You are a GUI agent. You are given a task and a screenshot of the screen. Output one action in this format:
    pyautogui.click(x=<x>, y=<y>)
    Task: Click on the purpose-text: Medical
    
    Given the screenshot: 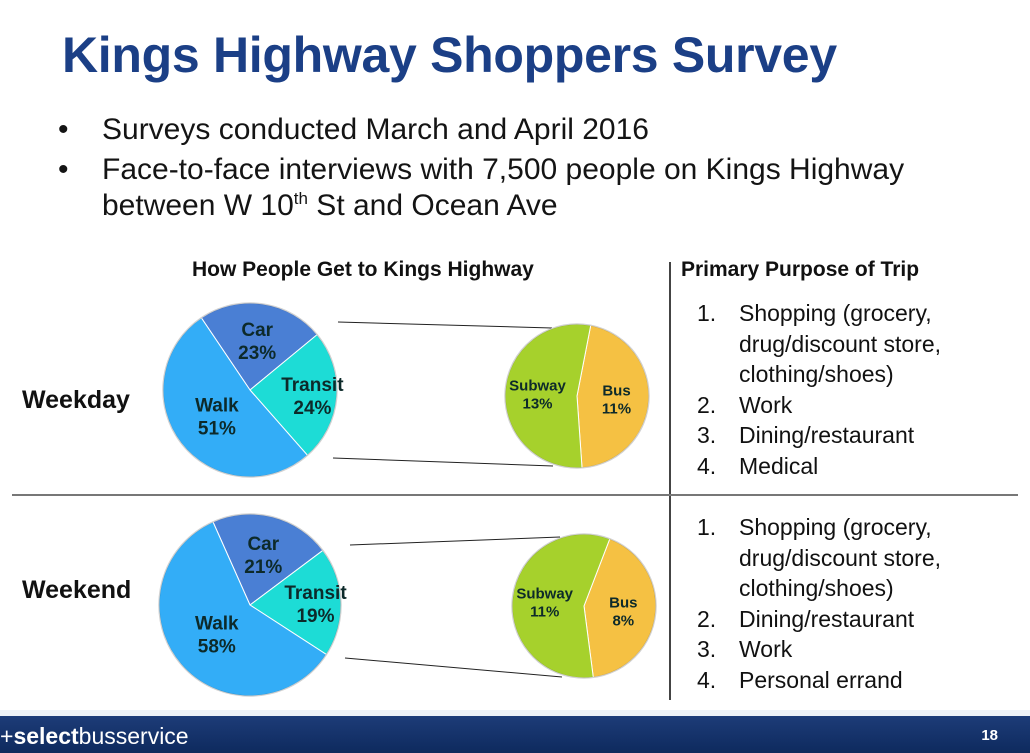 What is the action you would take?
    pyautogui.click(x=779, y=465)
    